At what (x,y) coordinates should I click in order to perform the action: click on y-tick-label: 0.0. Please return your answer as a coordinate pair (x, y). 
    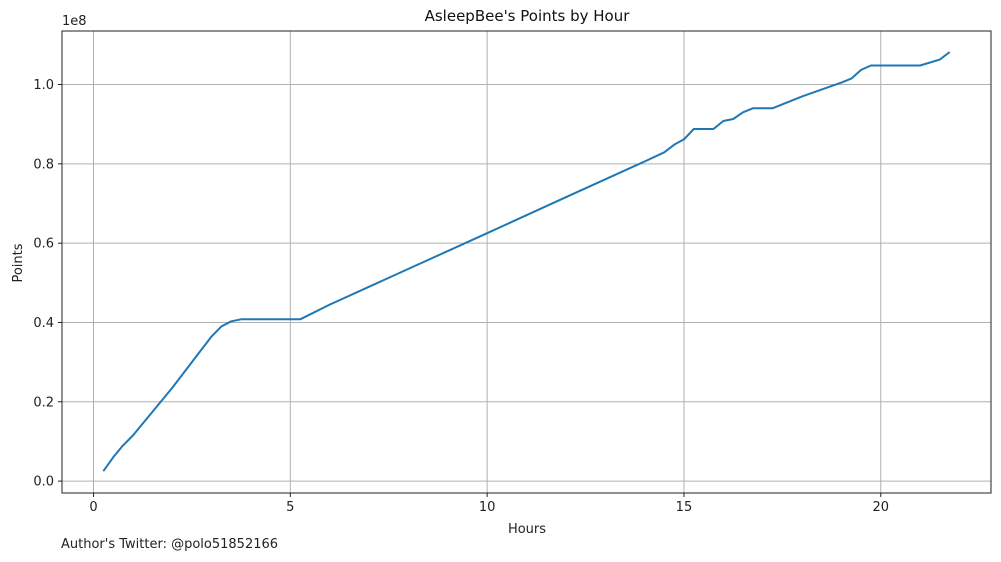
    Looking at the image, I should click on (43, 482).